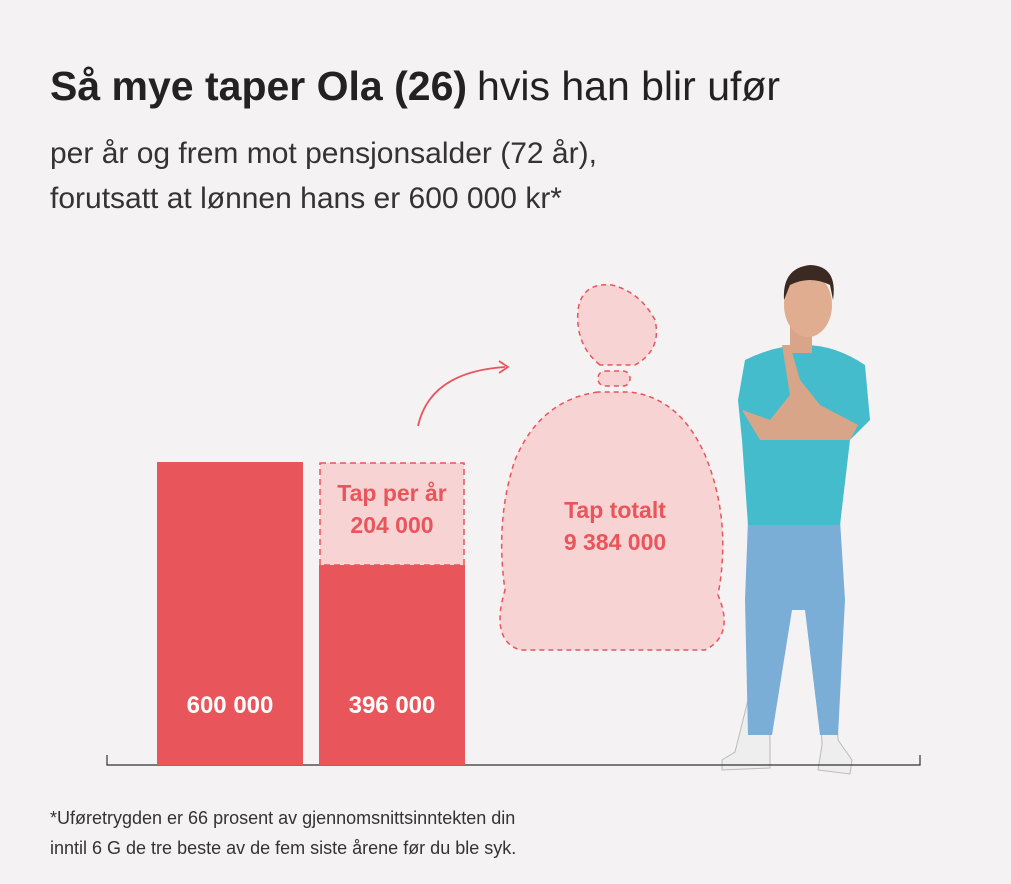  Describe the element at coordinates (617, 324) in the screenshot. I see `bag-top` at that location.